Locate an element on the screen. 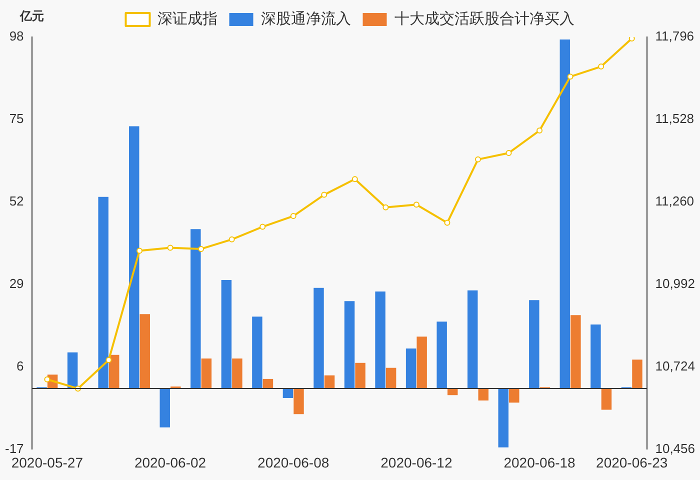 Image resolution: width=700 pixels, height=480 pixels. y2-tick-label: 11,796 is located at coordinates (674, 36).